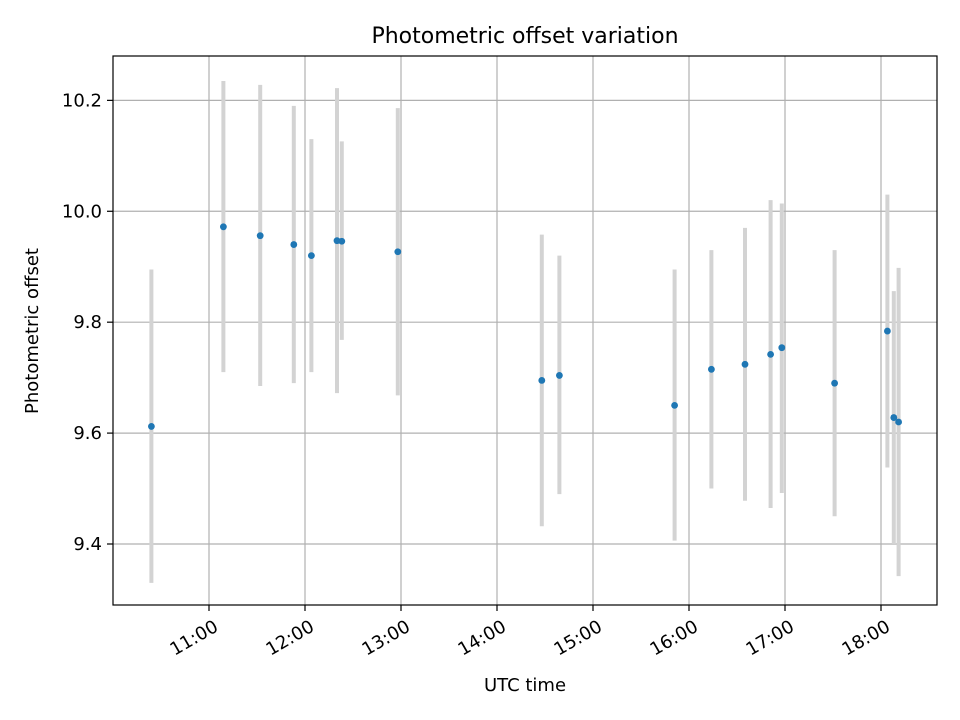 This screenshot has height=720, width=960. I want to click on y-tick-label: 9.8, so click(87, 322).